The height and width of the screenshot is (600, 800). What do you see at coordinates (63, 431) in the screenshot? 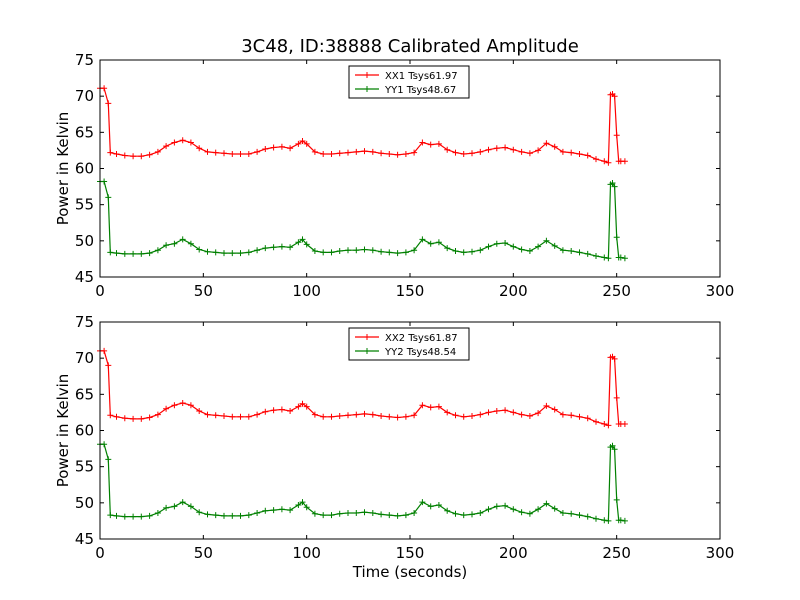
I see `y-axis-label: Power in Kelvin` at bounding box center [63, 431].